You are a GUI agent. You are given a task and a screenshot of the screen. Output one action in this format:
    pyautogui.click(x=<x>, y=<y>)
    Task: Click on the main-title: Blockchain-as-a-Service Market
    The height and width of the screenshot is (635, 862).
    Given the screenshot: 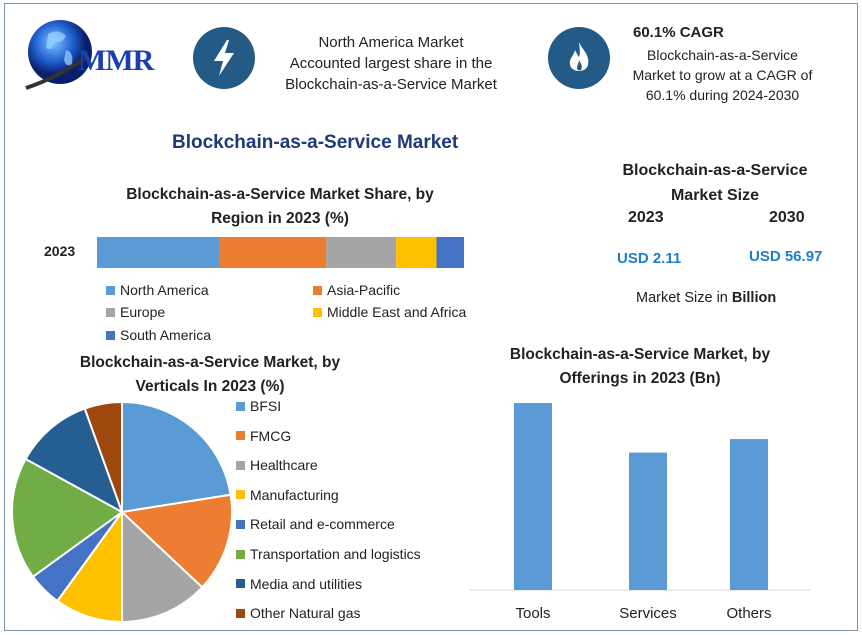 What is the action you would take?
    pyautogui.click(x=315, y=142)
    